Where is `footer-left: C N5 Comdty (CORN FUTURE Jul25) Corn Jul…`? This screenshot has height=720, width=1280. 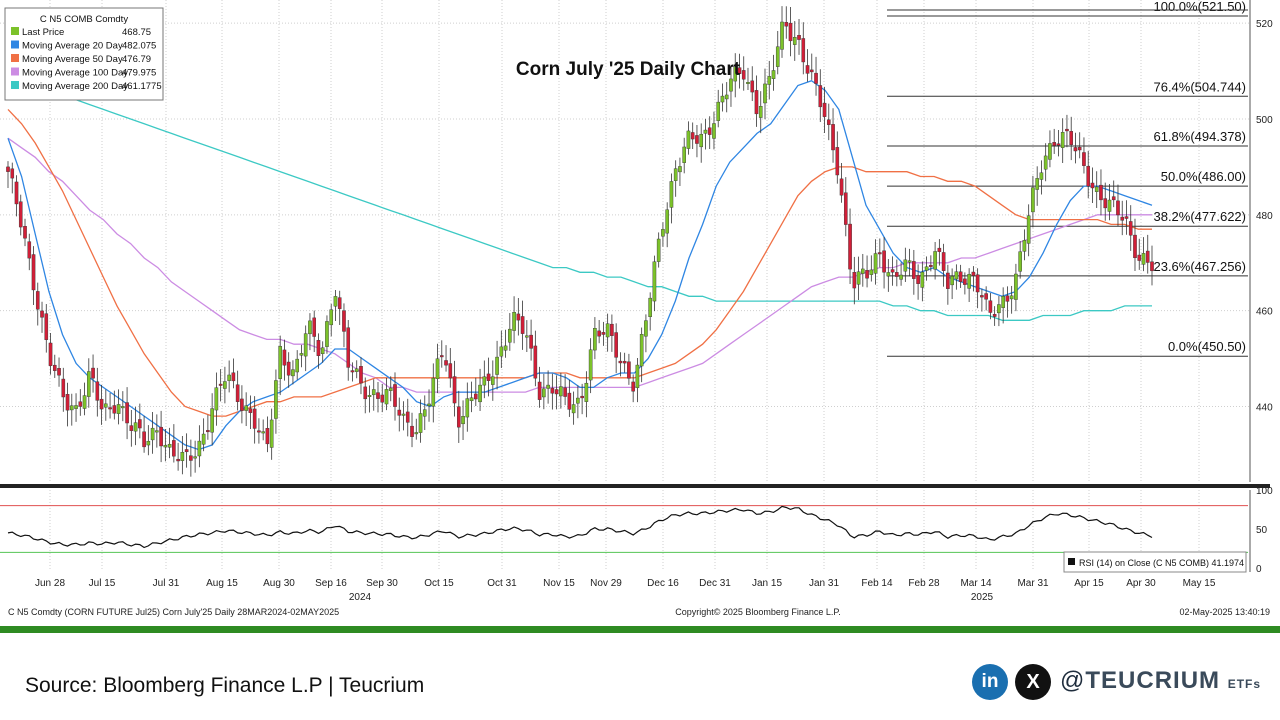 footer-left: C N5 Comdty (CORN FUTURE Jul25) Corn Jul… is located at coordinates (173, 612).